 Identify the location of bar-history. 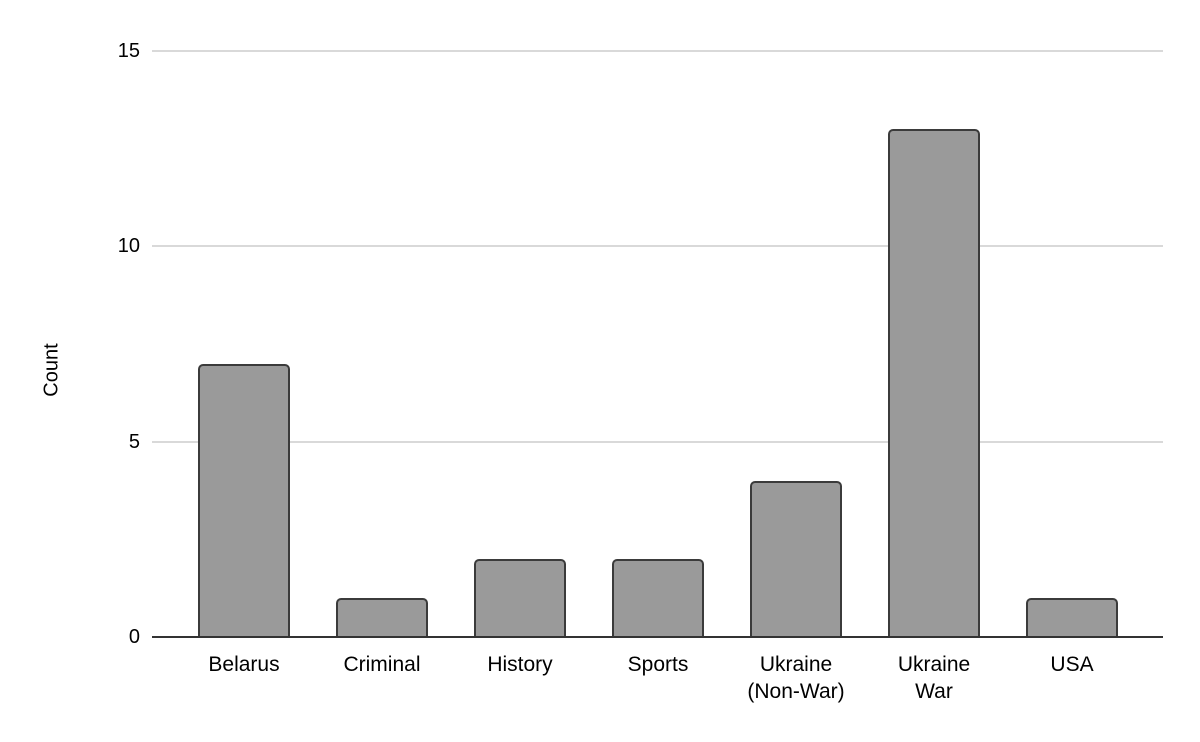
(520, 597).